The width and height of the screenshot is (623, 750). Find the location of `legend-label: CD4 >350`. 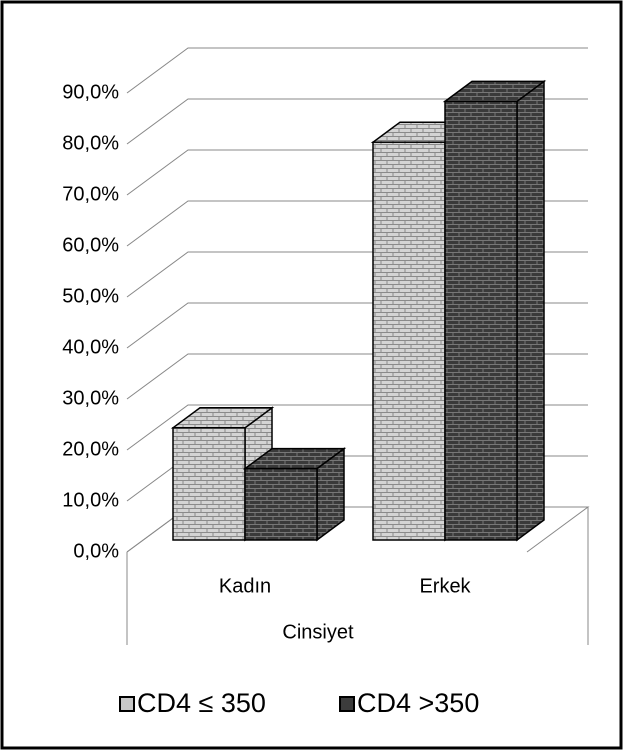

legend-label: CD4 >350 is located at coordinates (418, 703).